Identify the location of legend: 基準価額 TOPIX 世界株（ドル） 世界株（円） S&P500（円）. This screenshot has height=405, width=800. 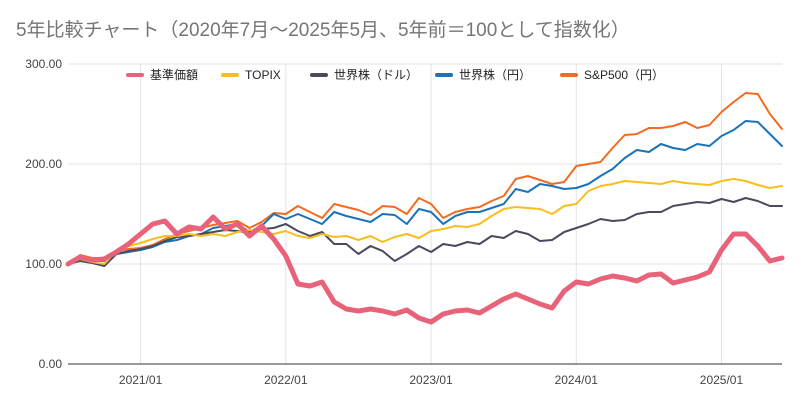
(395, 74).